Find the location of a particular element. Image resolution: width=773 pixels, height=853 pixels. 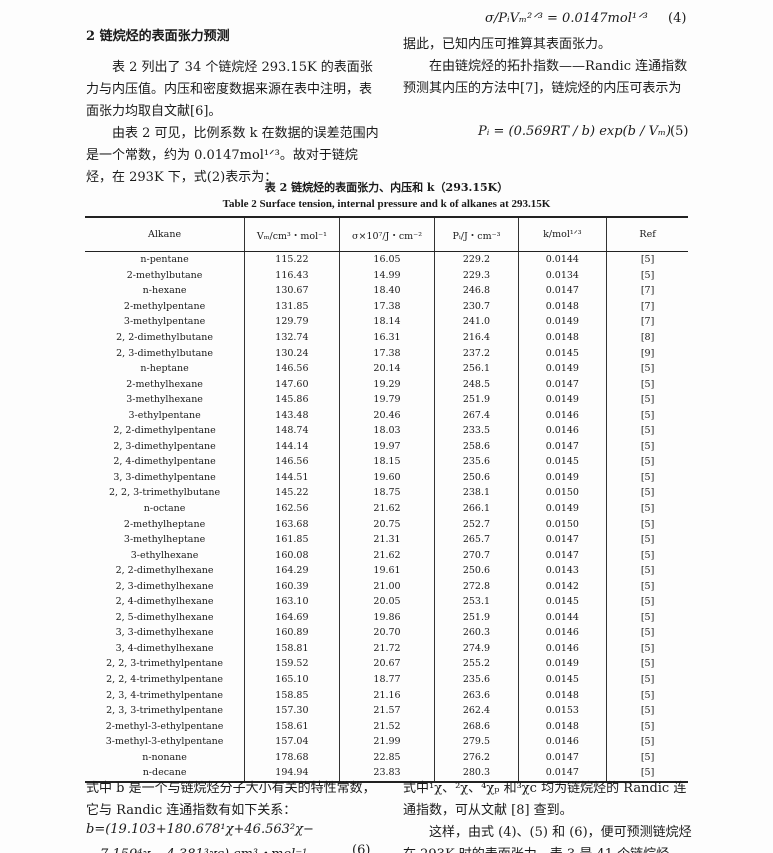

table-cell: [9] is located at coordinates (647, 353).